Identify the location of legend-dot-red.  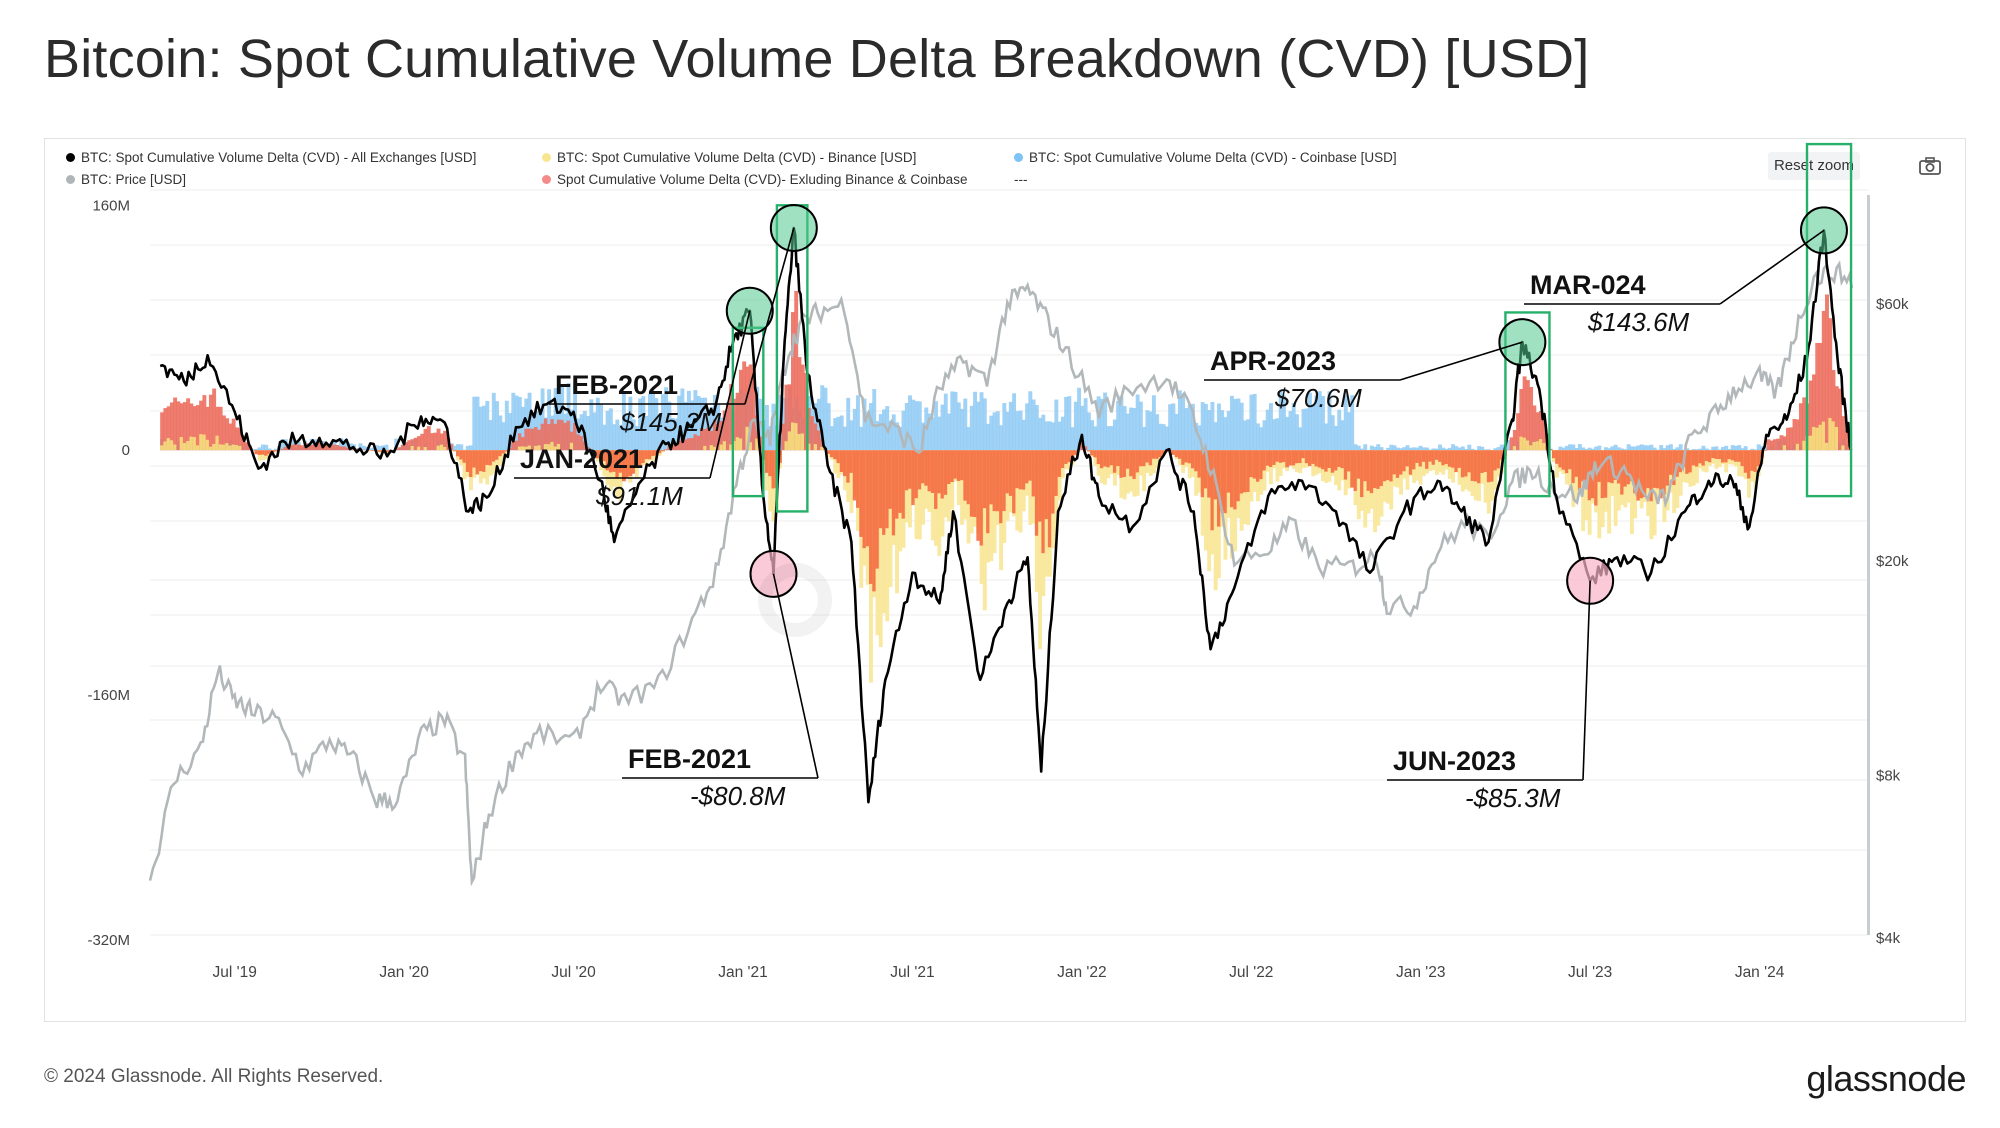
(546, 179).